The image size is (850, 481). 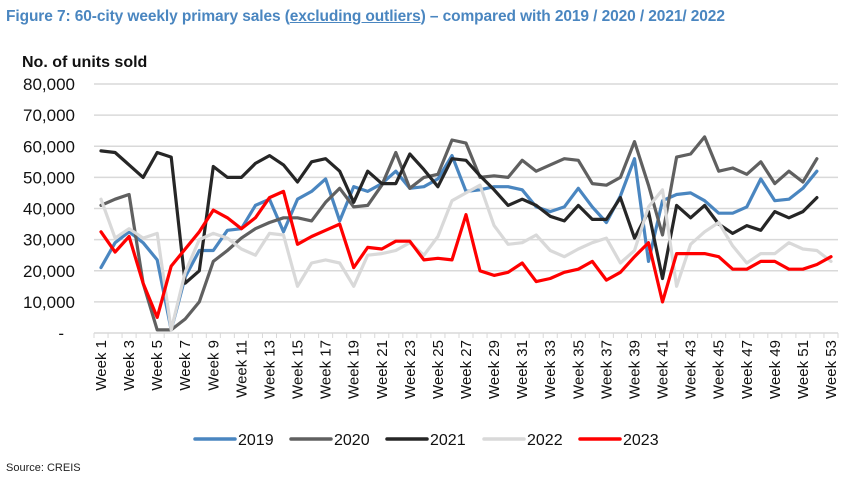 What do you see at coordinates (522, 369) in the screenshot?
I see `x-tick-label: Week 31` at bounding box center [522, 369].